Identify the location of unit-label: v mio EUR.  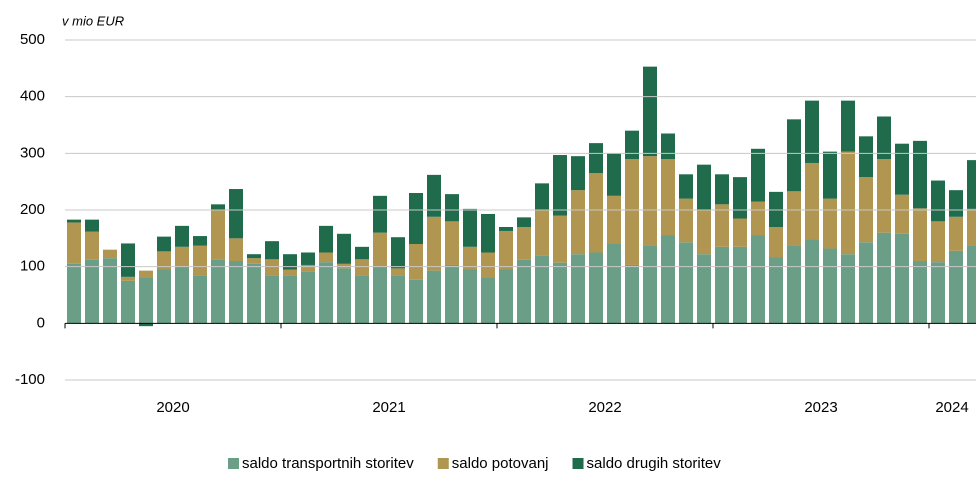
(93, 20).